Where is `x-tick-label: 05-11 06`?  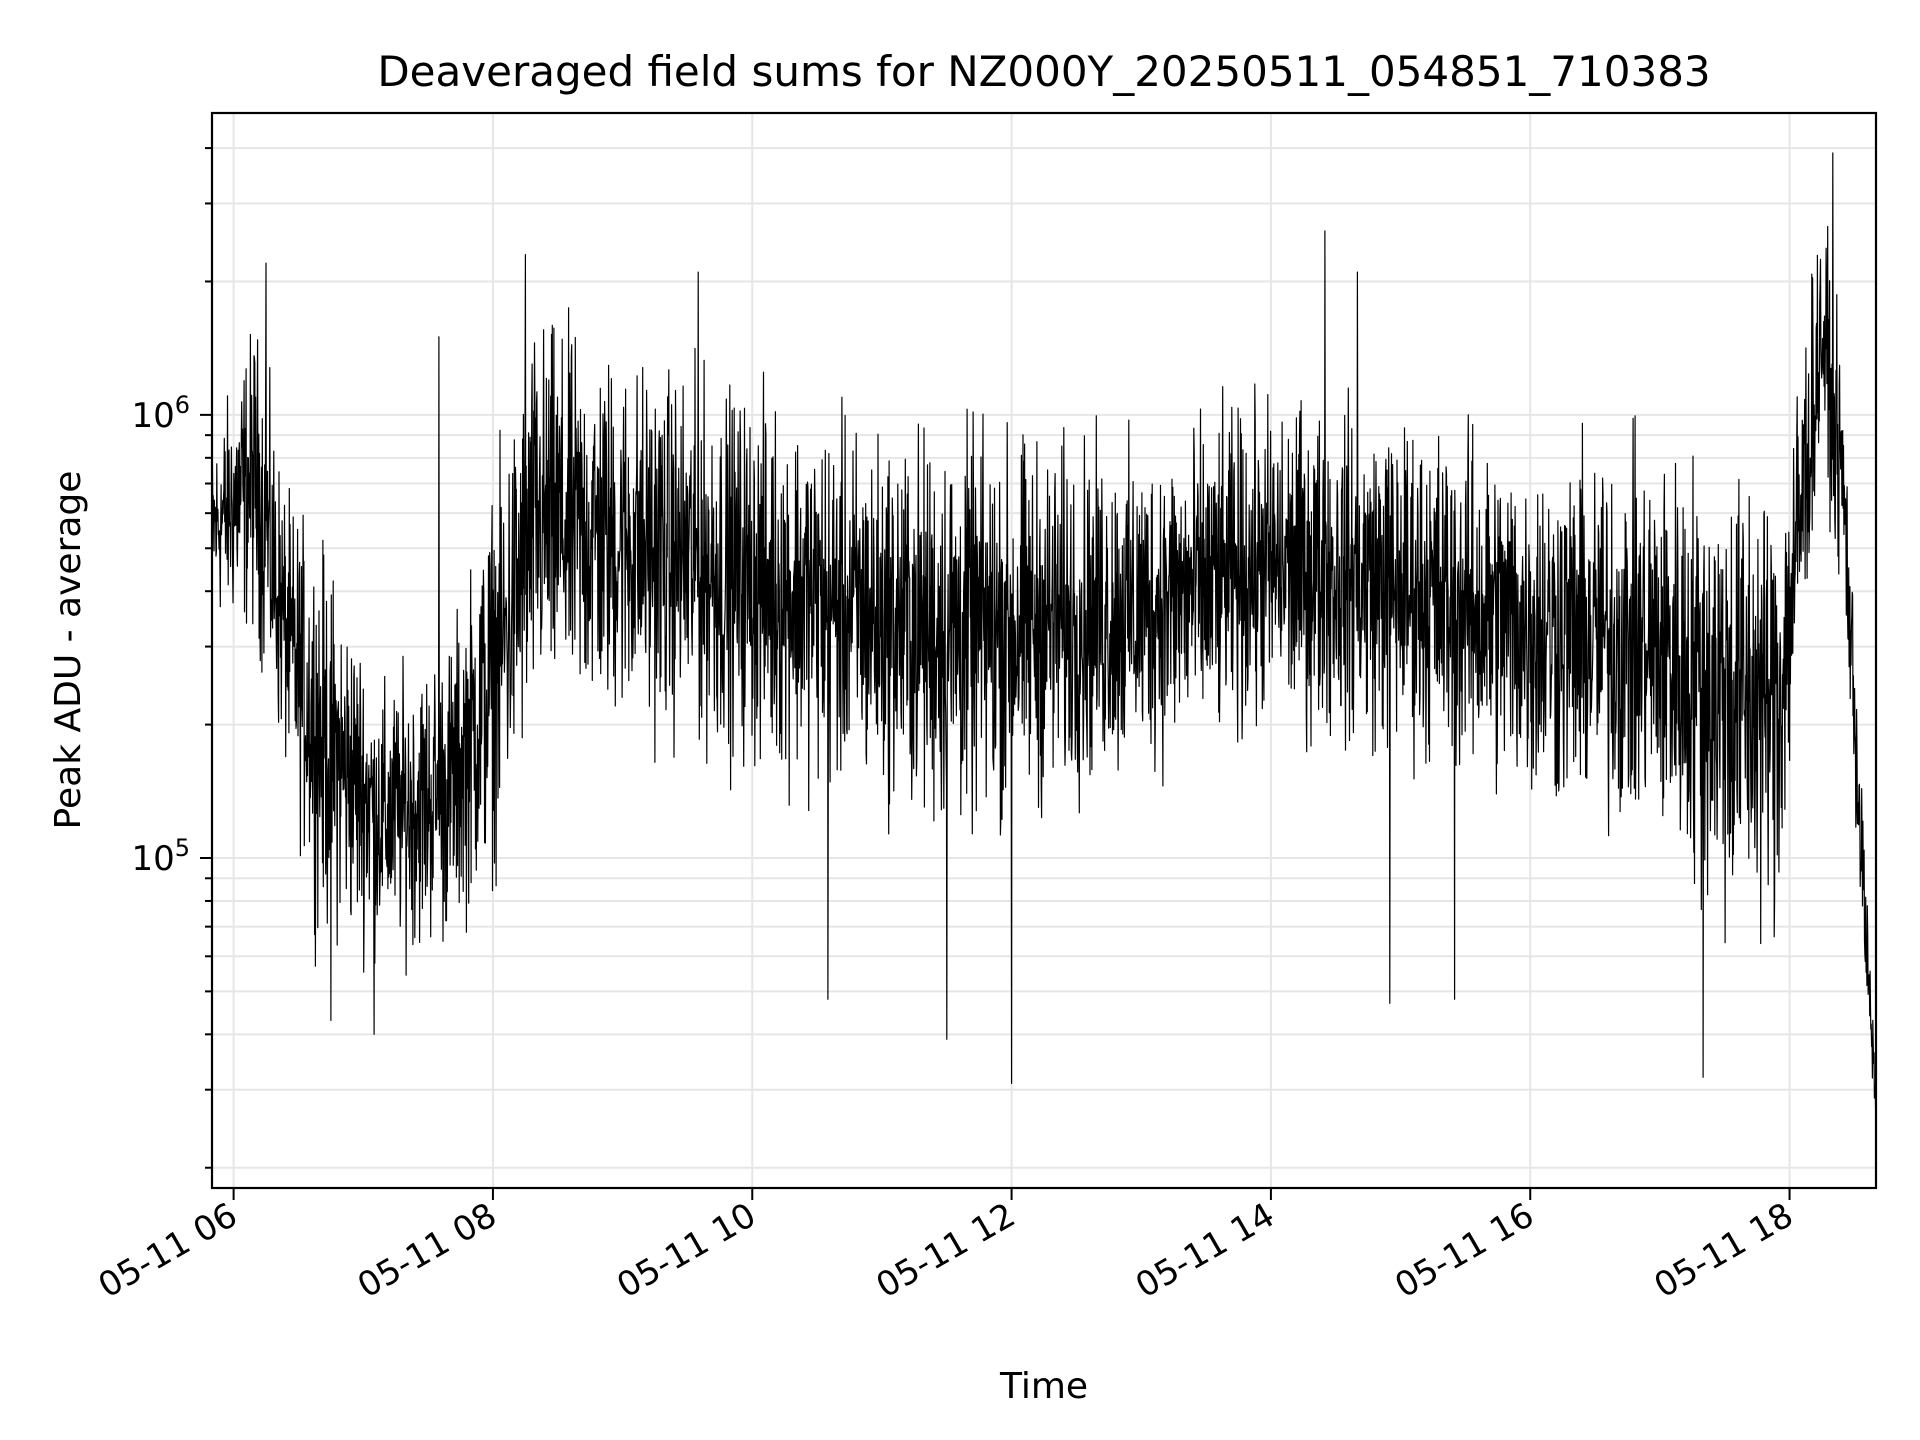
x-tick-label: 05-11 06 is located at coordinates (168, 1250).